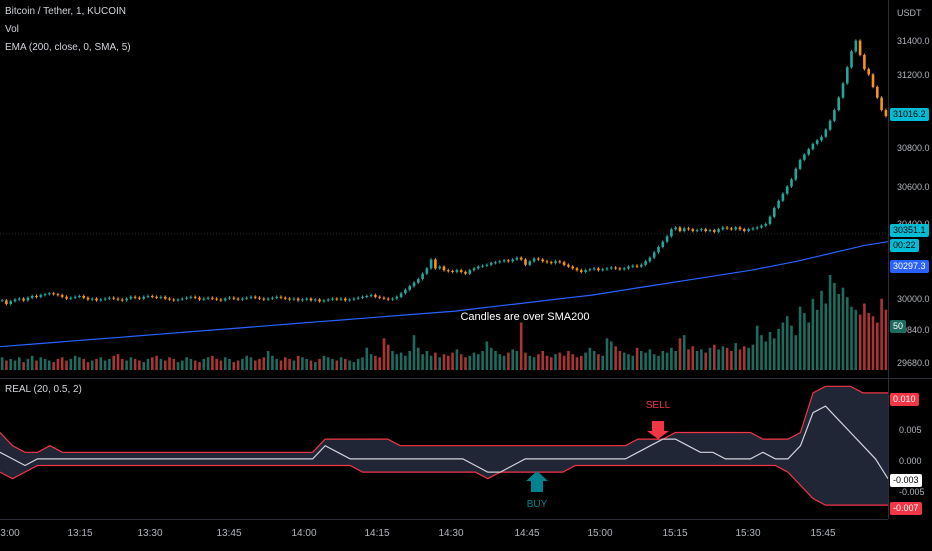 This screenshot has width=932, height=551. What do you see at coordinates (12, 29) in the screenshot?
I see `volume-legend: Vol` at bounding box center [12, 29].